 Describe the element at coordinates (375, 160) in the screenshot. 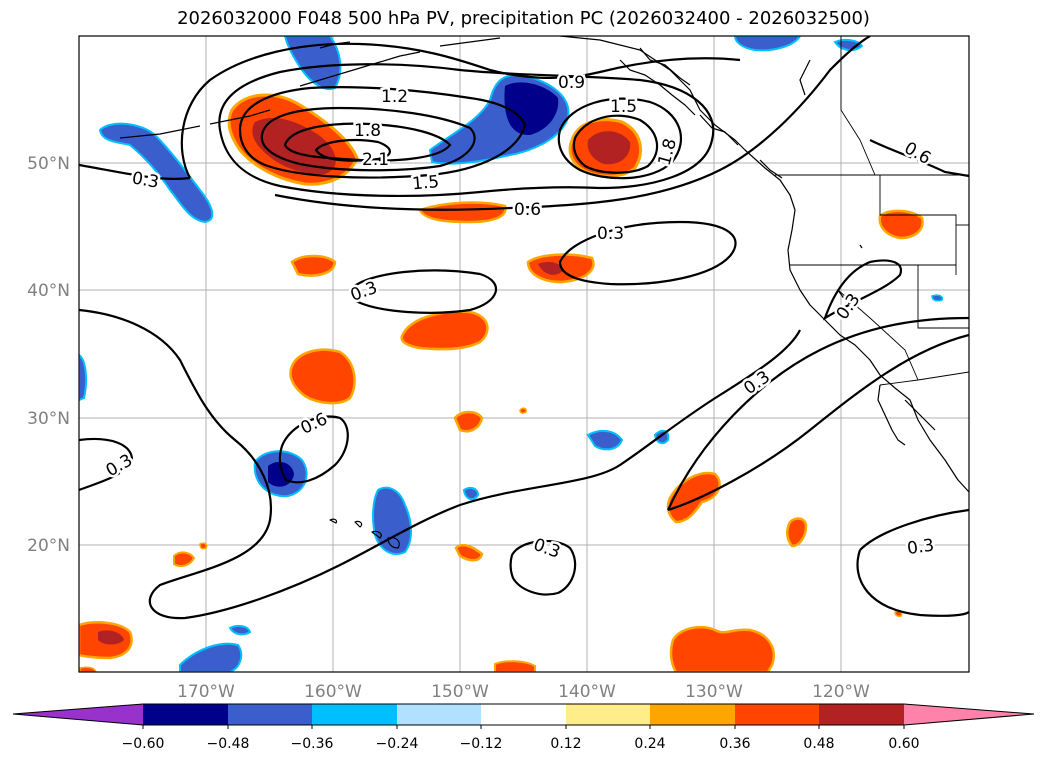

I see `contour-label: 2.1` at that location.